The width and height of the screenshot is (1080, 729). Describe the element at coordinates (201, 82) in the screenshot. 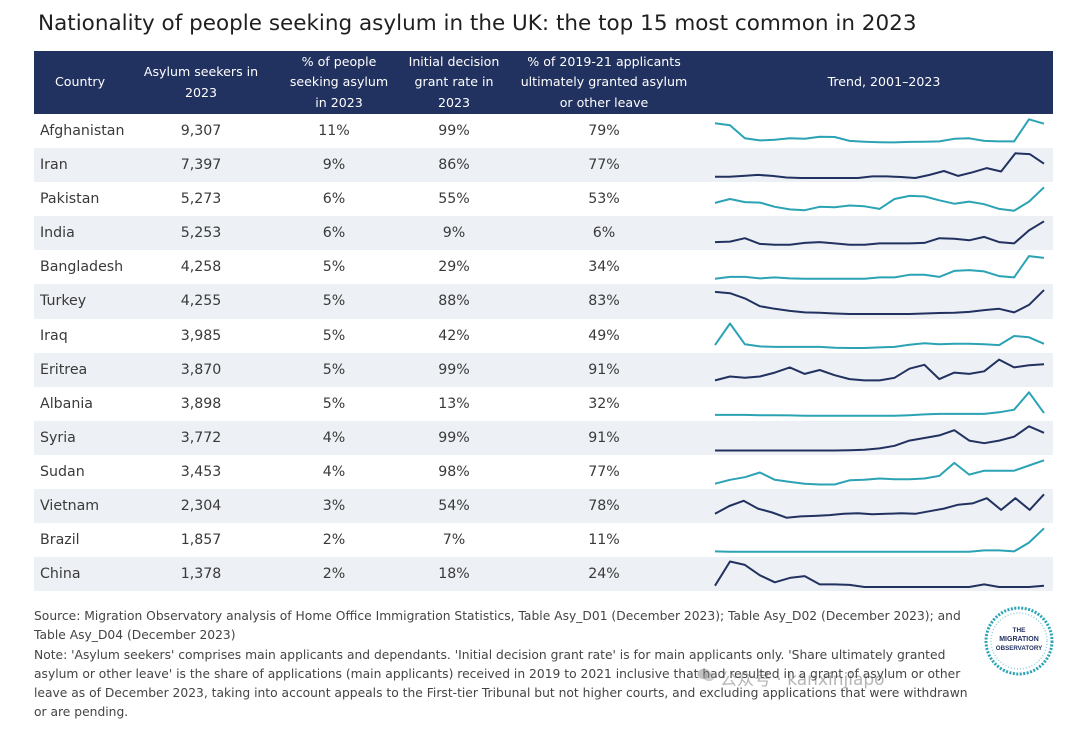

I see `header-asylum-seekers: Asylum seekers in 2023` at that location.